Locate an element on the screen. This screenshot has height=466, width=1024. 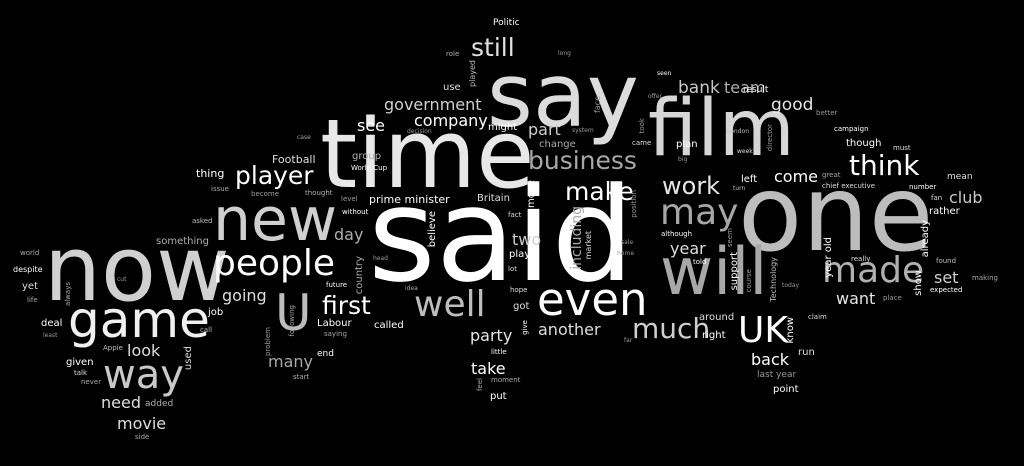
word-idea: idea is located at coordinates (411, 288).